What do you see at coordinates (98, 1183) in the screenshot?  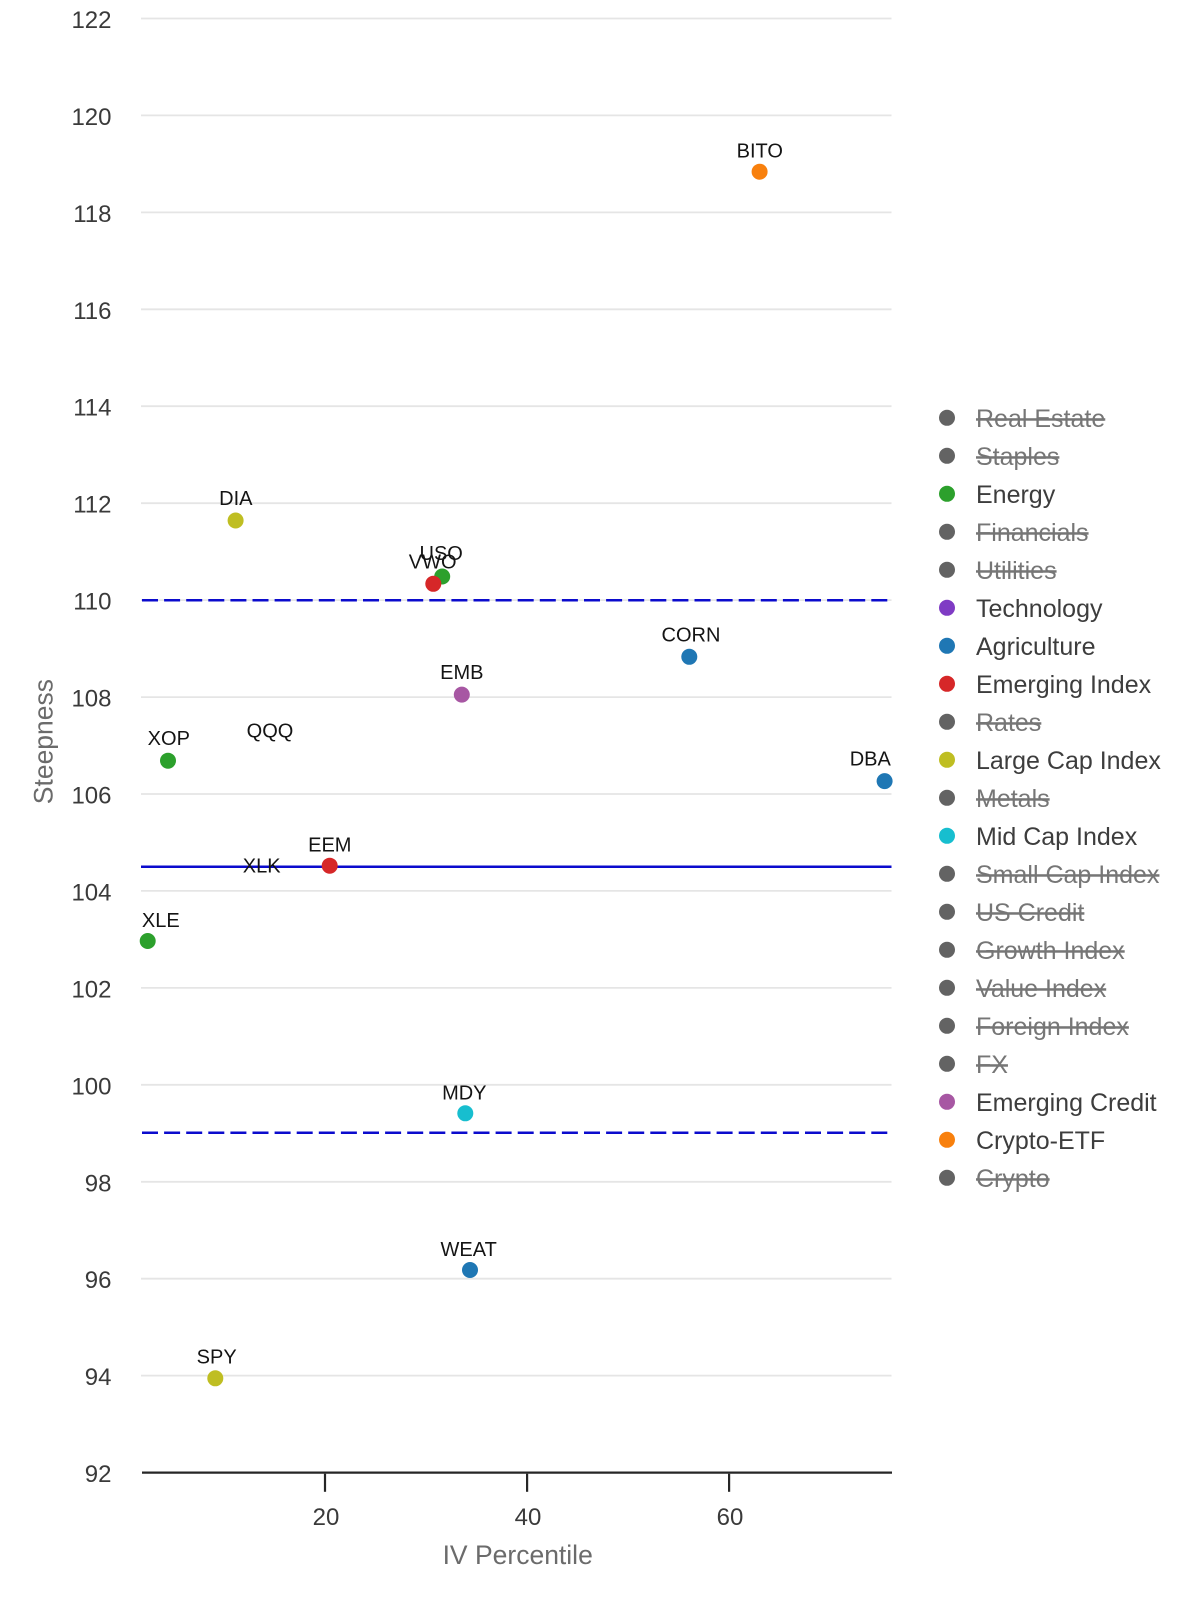 I see `svg-text: 98` at bounding box center [98, 1183].